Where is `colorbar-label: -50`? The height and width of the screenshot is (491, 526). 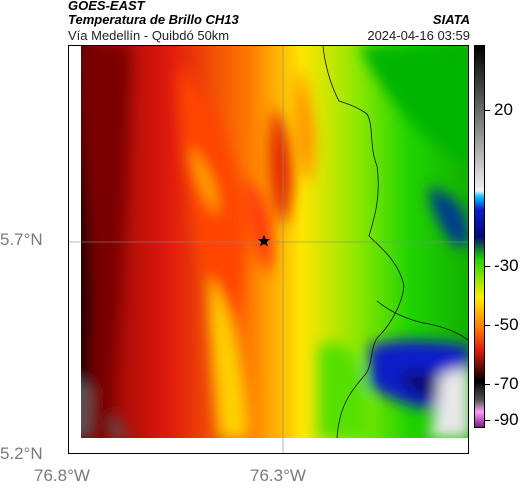 colorbar-label: -50 is located at coordinates (506, 324).